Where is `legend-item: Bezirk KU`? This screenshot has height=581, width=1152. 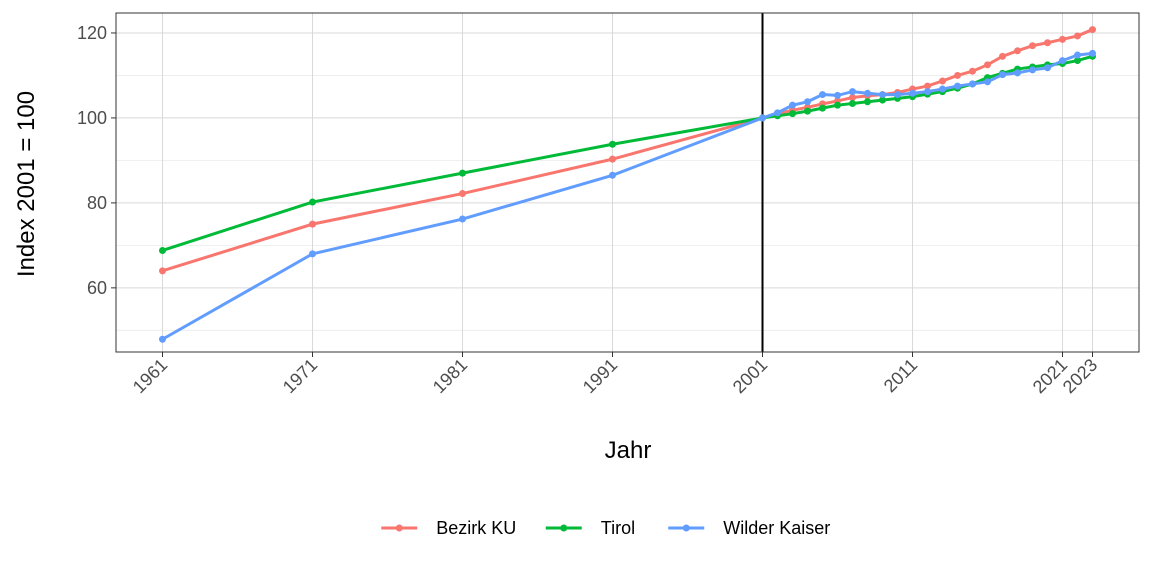 legend-item: Bezirk KU is located at coordinates (448, 528).